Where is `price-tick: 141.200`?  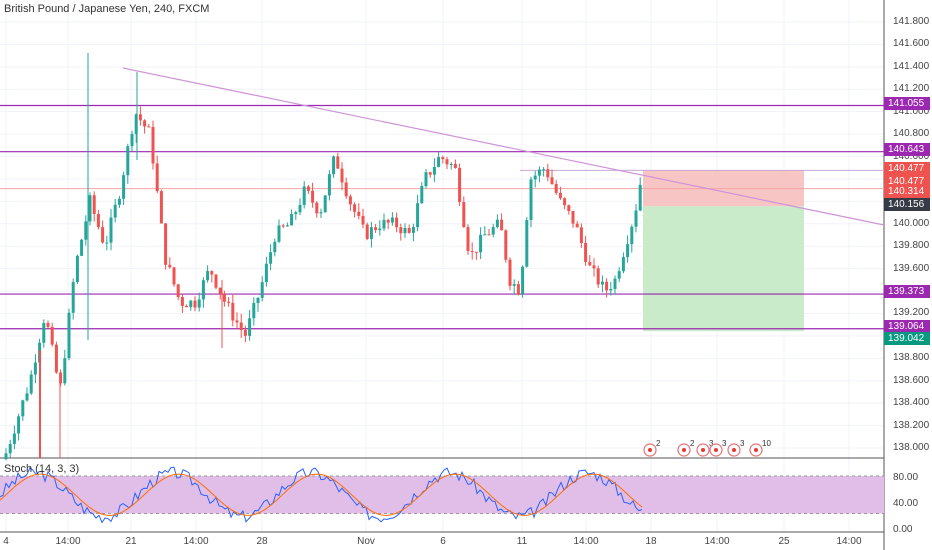 price-tick: 141.200 is located at coordinates (911, 89).